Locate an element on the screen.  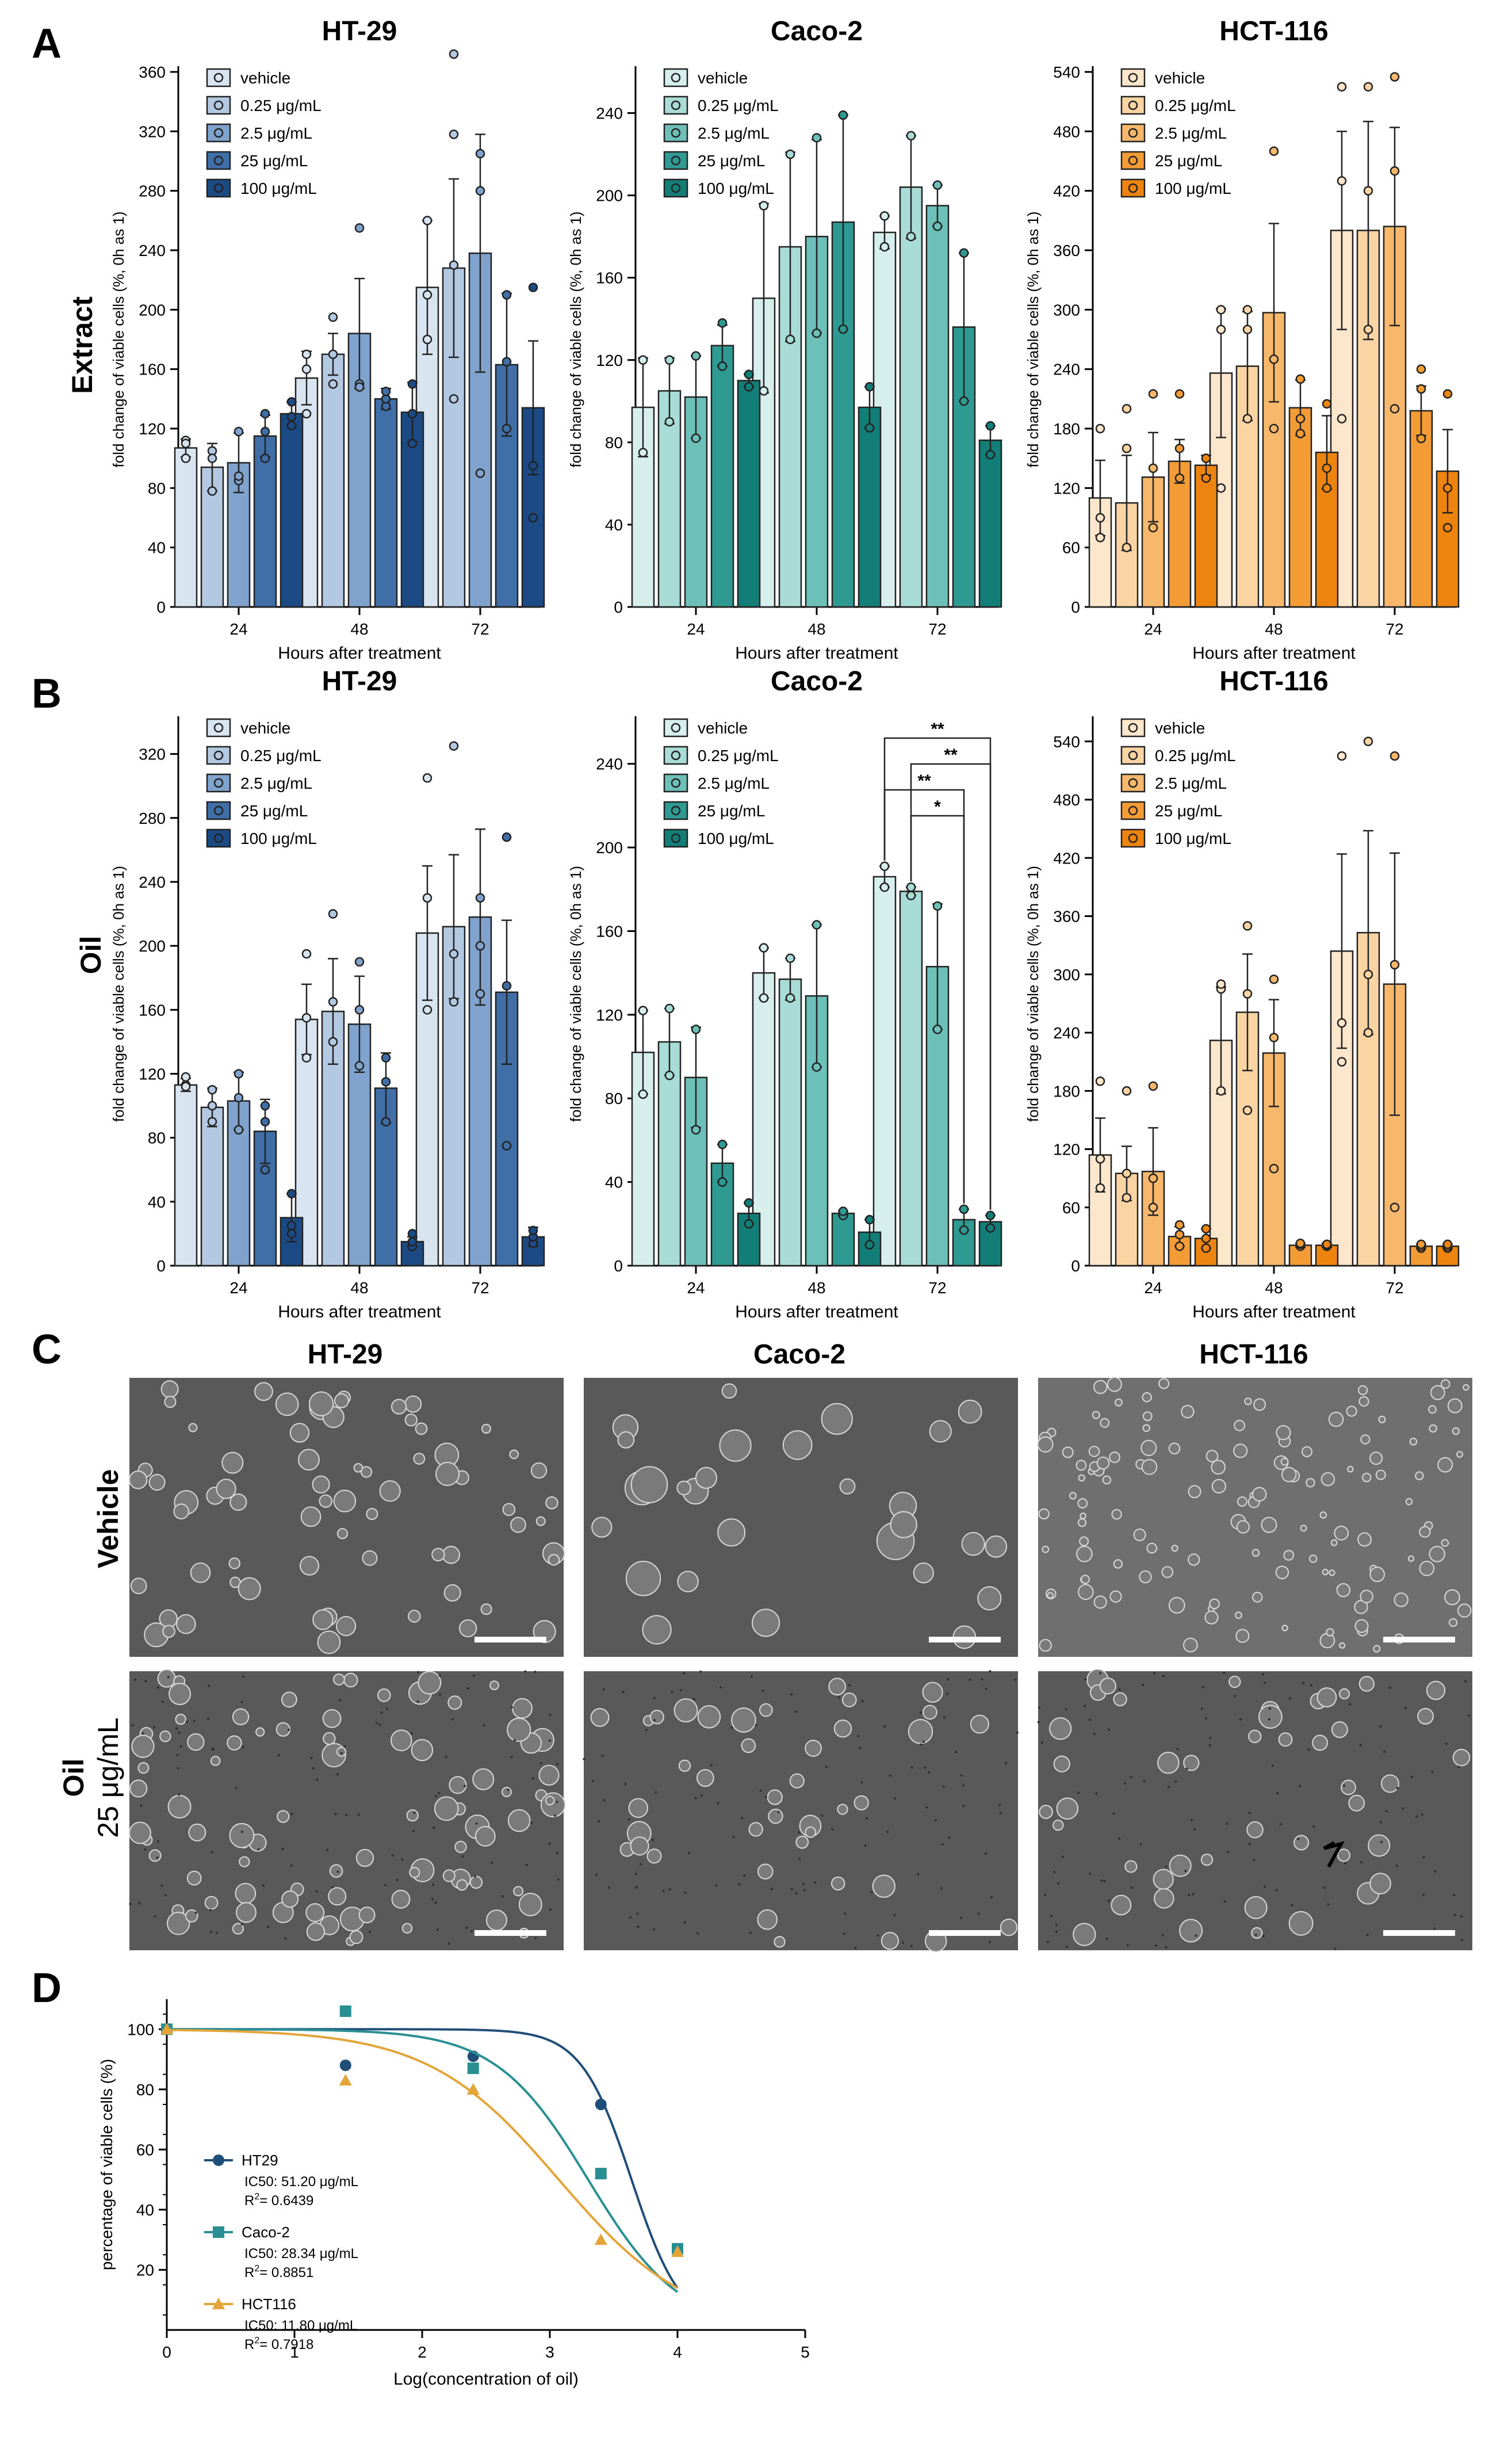
legend-label: HT29 is located at coordinates (260, 2160).